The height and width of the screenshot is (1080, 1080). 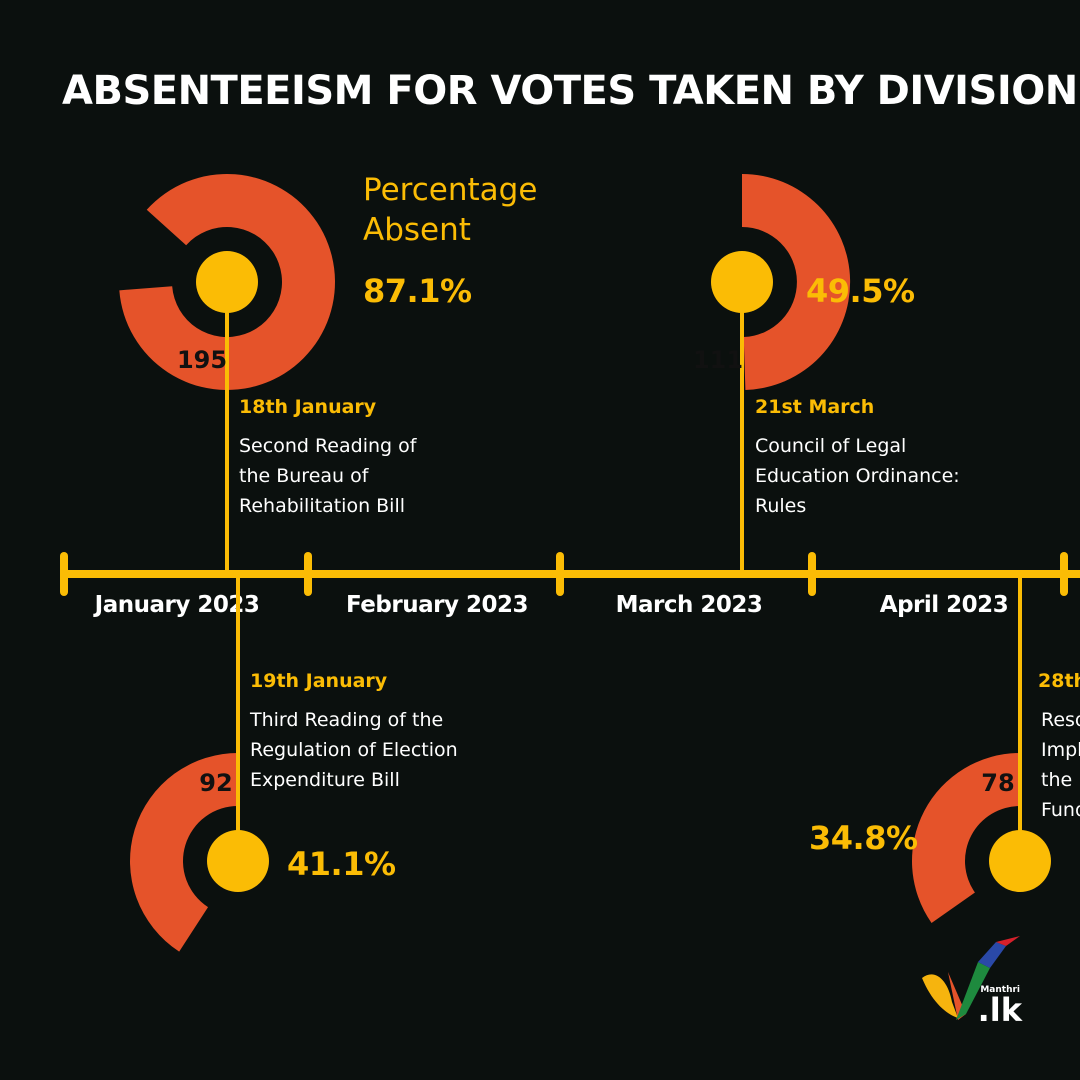 I want to click on event-description-line: Fund, so click(x=1060, y=810).